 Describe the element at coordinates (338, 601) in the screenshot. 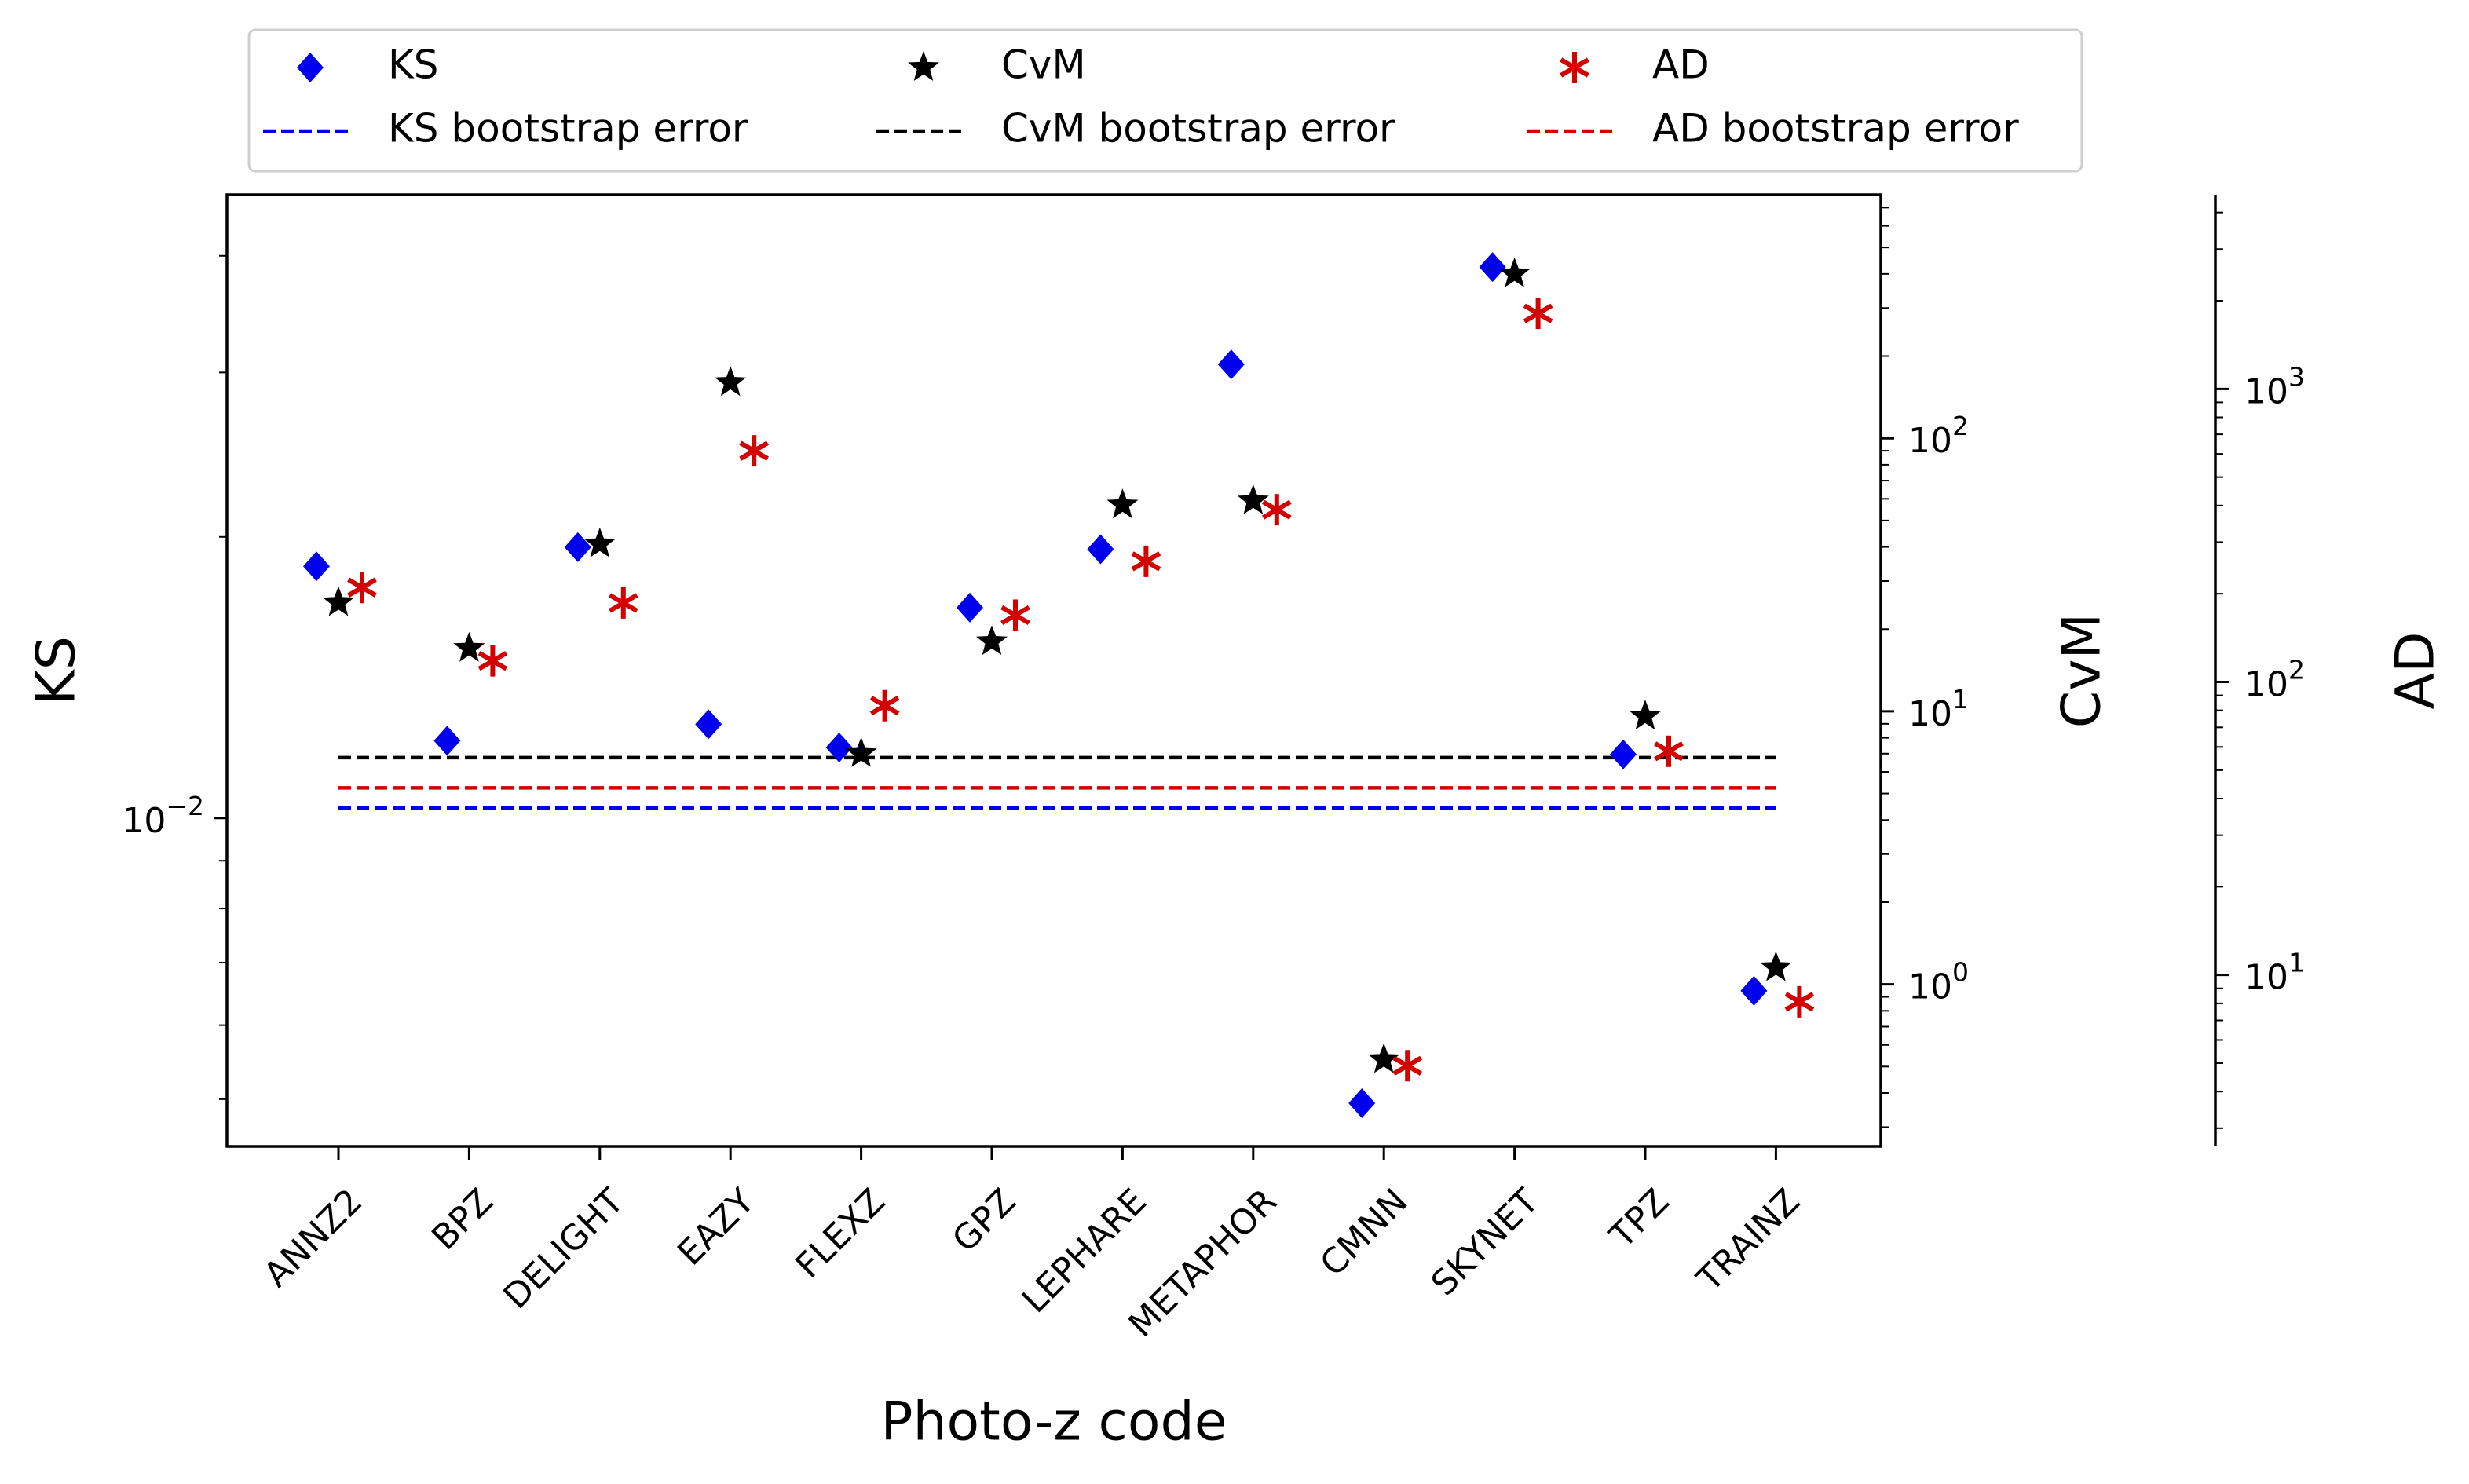

I see `cvm-point-annz2` at that location.